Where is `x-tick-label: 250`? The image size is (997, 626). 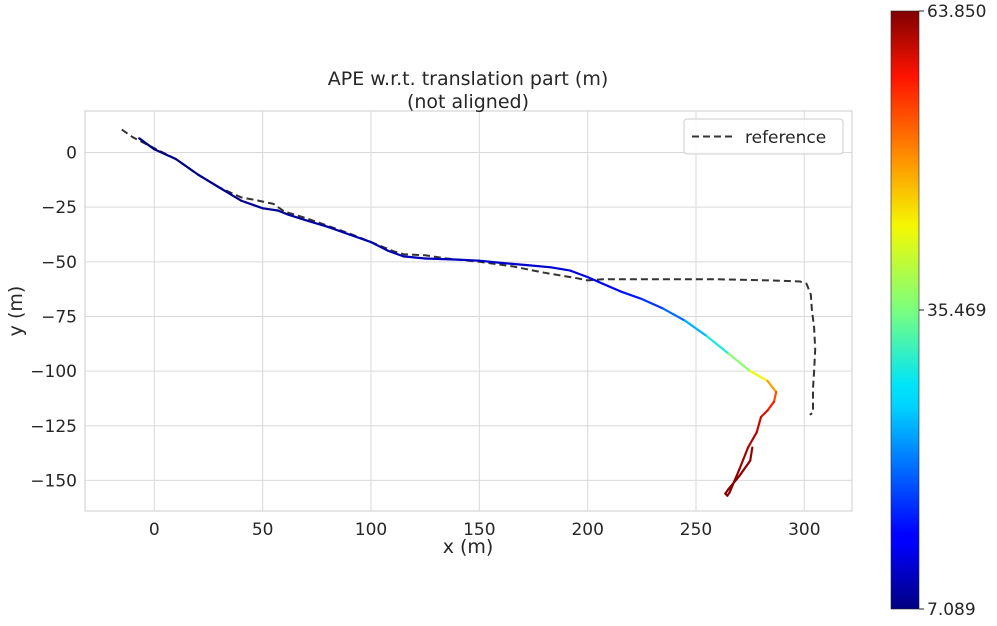
x-tick-label: 250 is located at coordinates (696, 530).